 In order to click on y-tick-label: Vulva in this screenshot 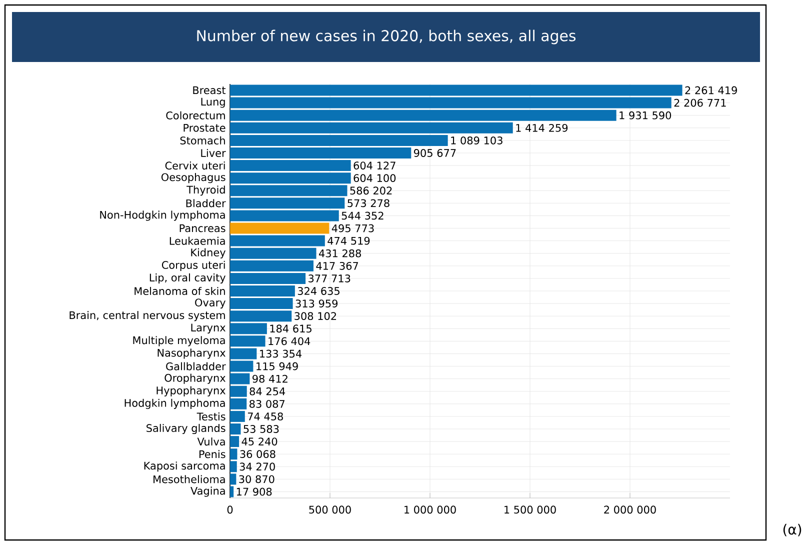, I will do `click(211, 441)`.